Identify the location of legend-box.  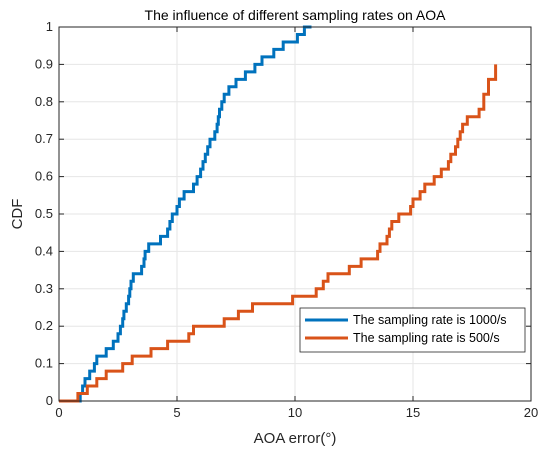
(412, 330).